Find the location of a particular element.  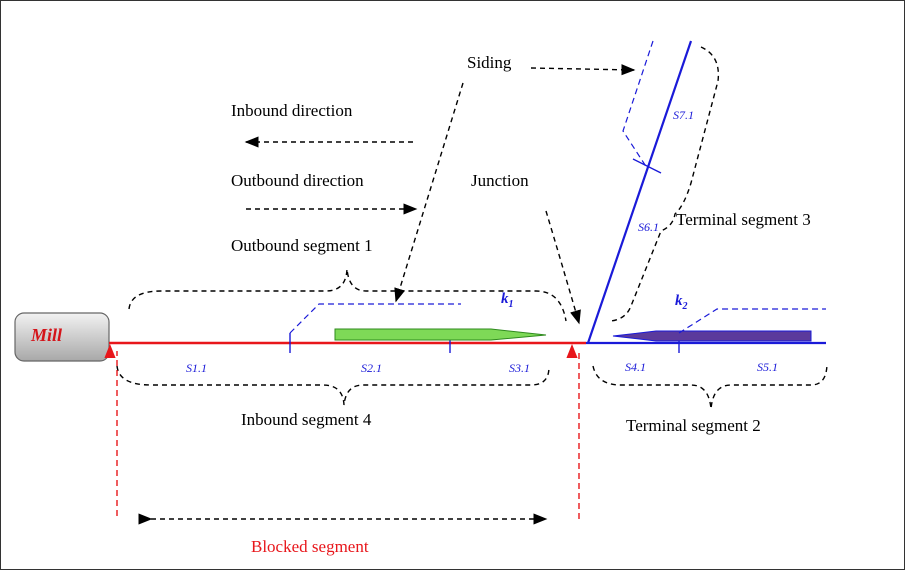

section-tick is located at coordinates (647, 166).